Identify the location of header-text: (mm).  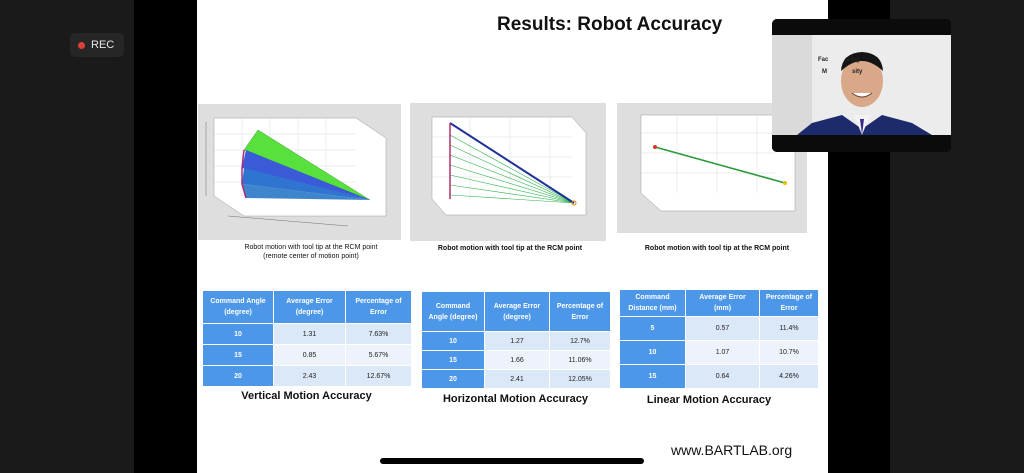
(722, 308).